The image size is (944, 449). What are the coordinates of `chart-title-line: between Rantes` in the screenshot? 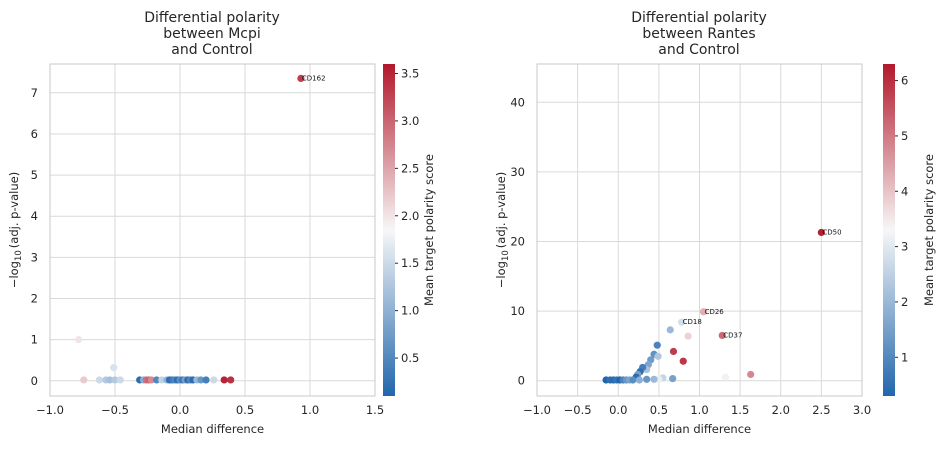 It's located at (698, 34).